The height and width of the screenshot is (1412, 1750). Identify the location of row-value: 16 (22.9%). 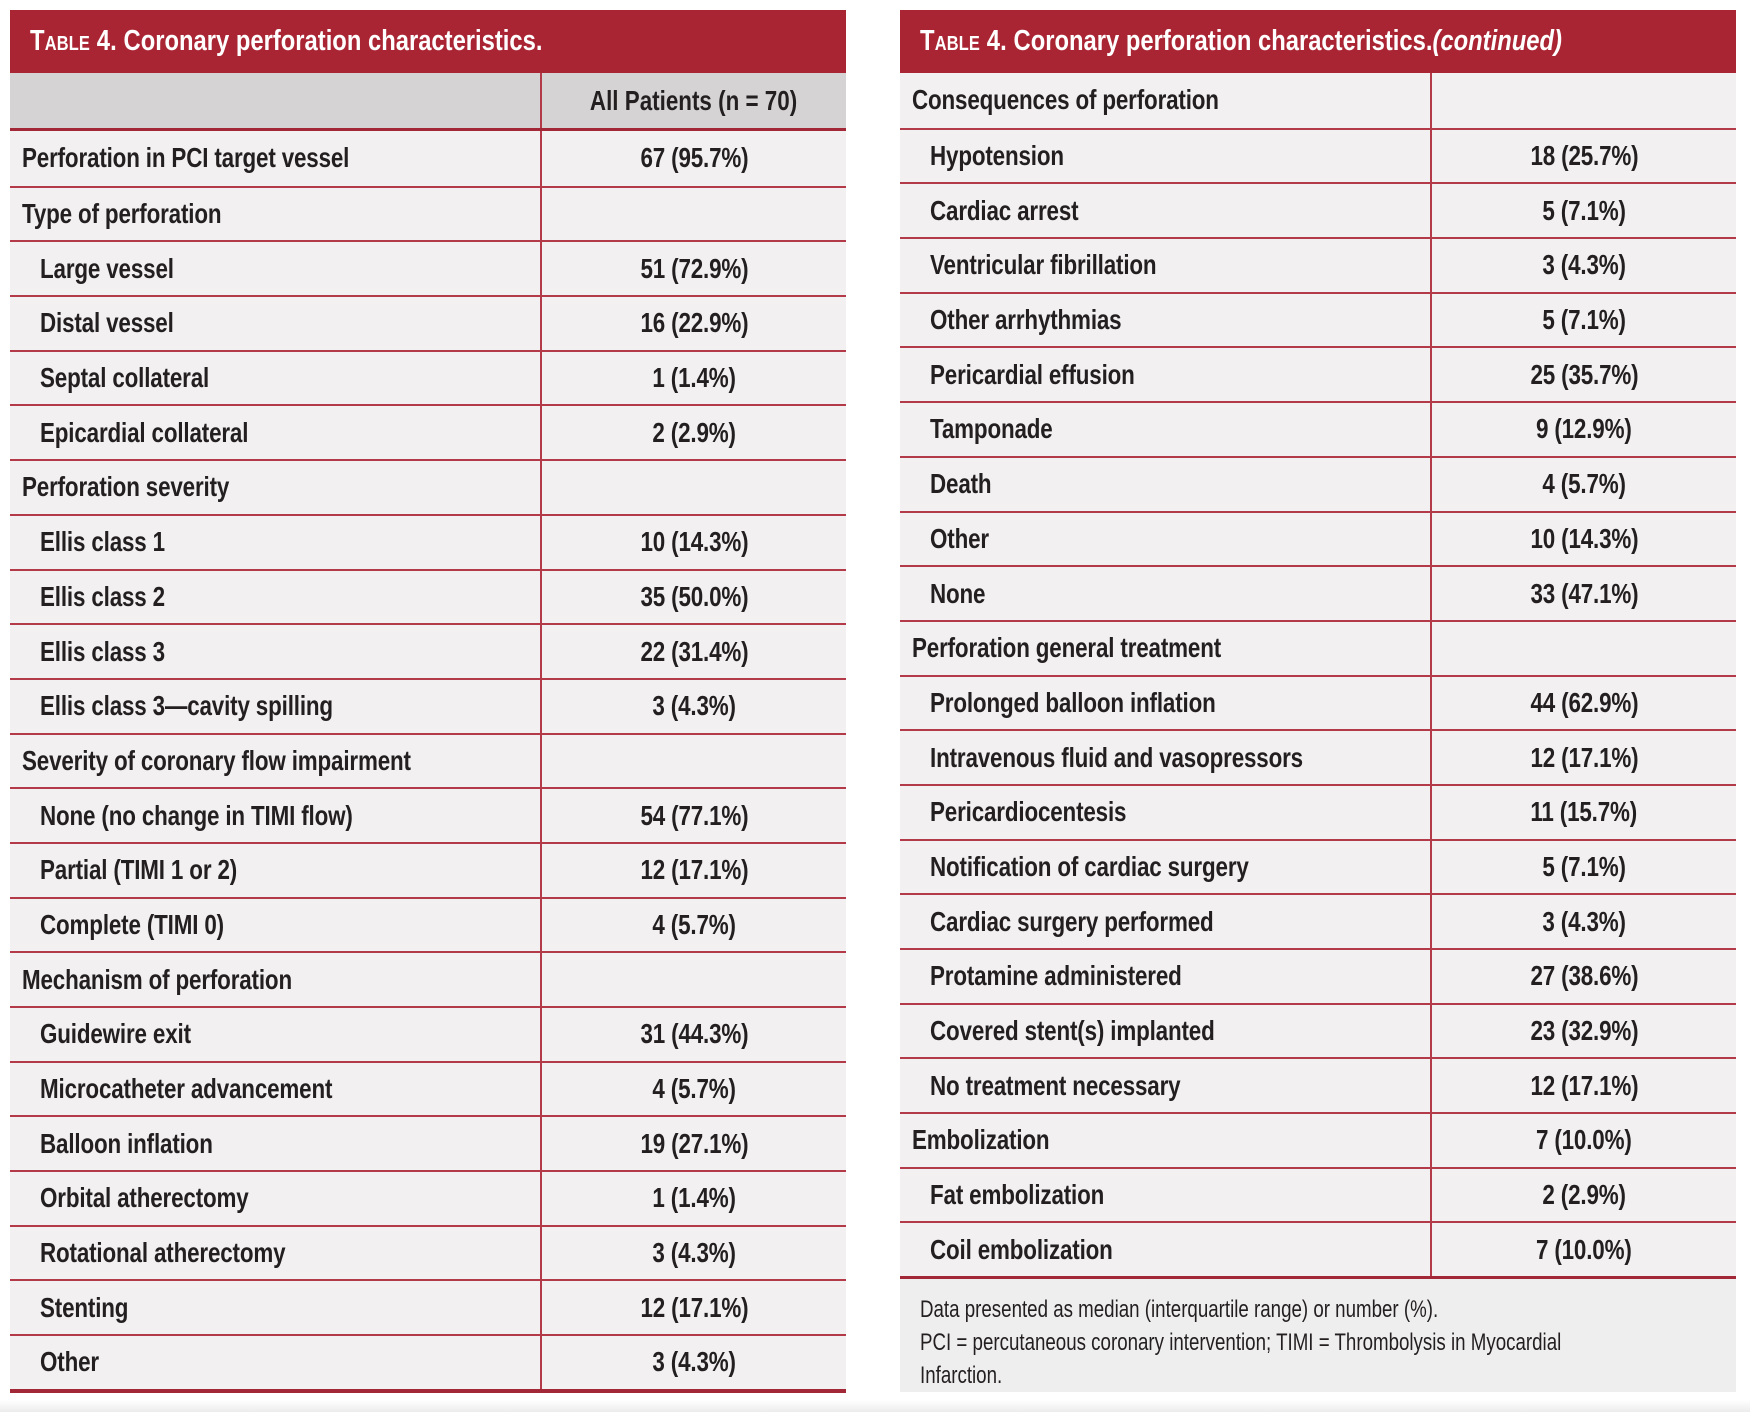
(693, 323).